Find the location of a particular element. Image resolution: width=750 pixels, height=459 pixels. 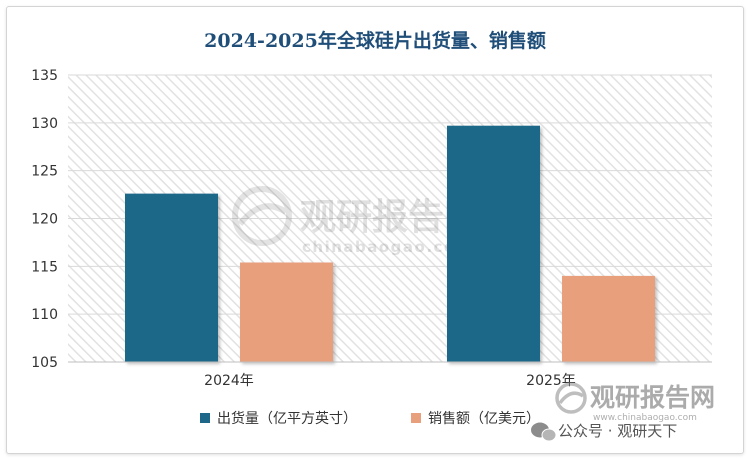

y-tick-label: 110 is located at coordinates (44, 315).